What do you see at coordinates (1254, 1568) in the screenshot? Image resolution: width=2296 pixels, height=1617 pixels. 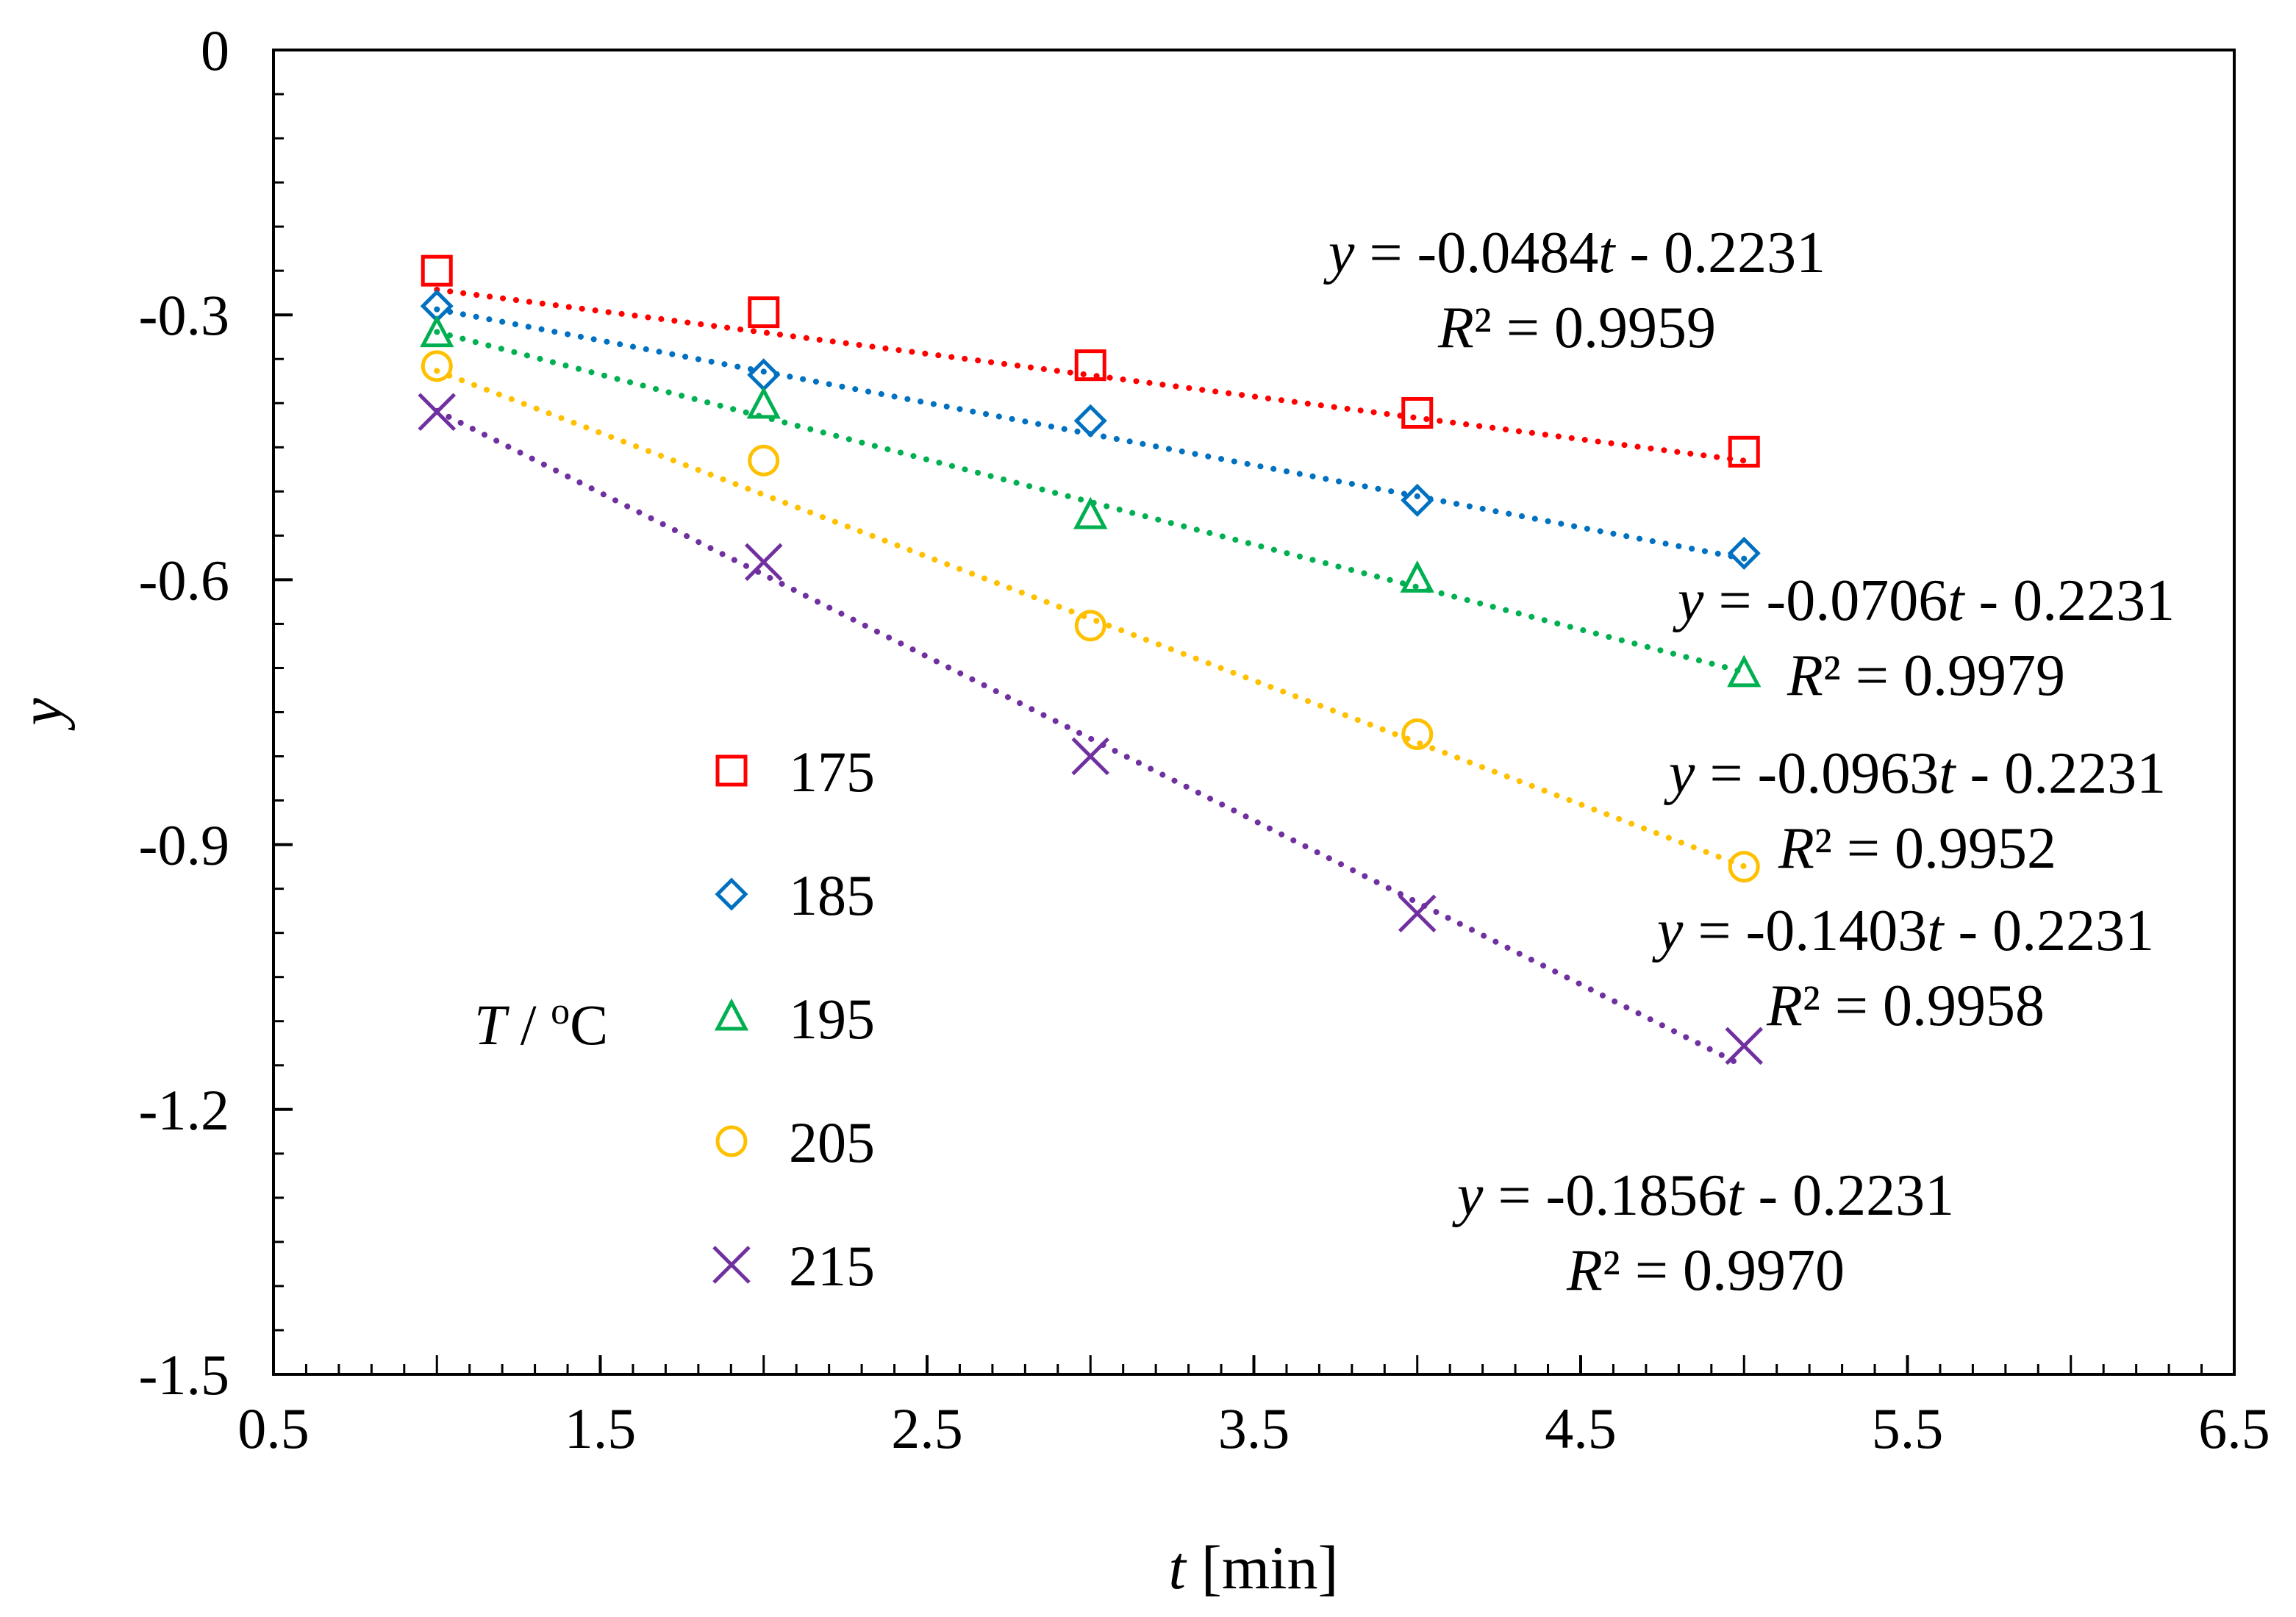 I see `x-axis-title: t [min]` at bounding box center [1254, 1568].